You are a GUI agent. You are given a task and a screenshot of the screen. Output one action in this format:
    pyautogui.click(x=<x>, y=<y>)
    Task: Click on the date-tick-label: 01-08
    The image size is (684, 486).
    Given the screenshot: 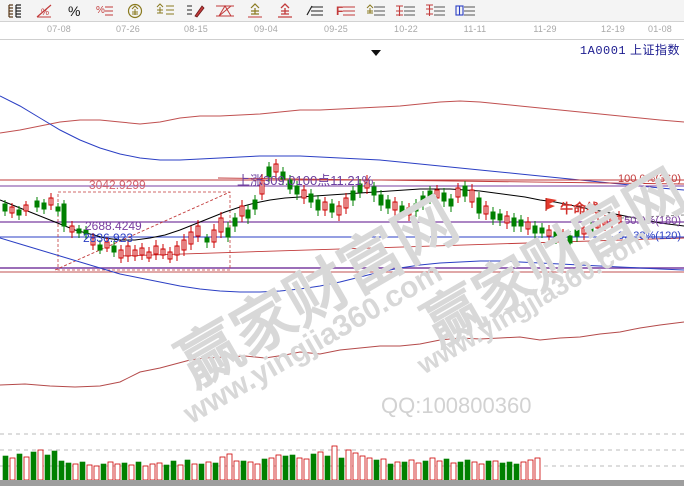 What is the action you would take?
    pyautogui.click(x=660, y=29)
    